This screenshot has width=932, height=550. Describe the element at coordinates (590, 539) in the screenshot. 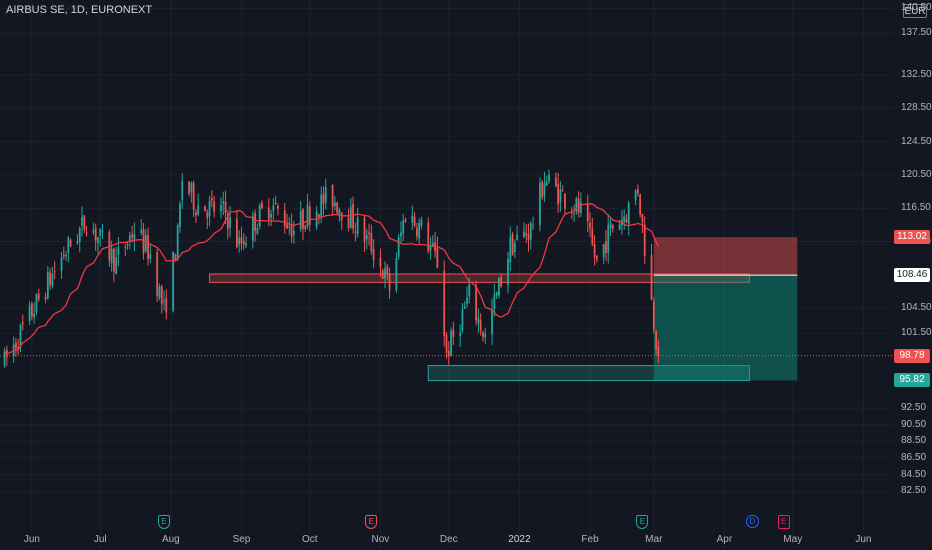

I see `x-axis-tick-label: Feb` at that location.